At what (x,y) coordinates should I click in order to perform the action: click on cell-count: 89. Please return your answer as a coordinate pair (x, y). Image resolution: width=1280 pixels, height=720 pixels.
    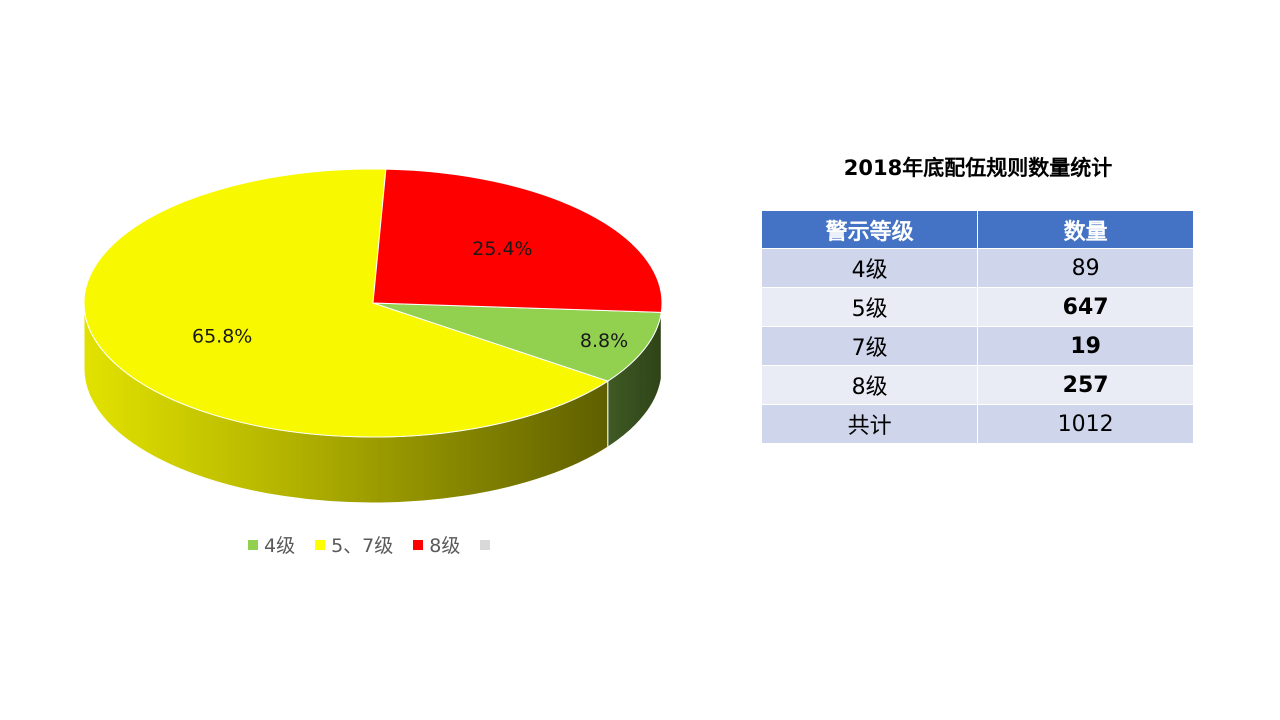
    Looking at the image, I should click on (1085, 268).